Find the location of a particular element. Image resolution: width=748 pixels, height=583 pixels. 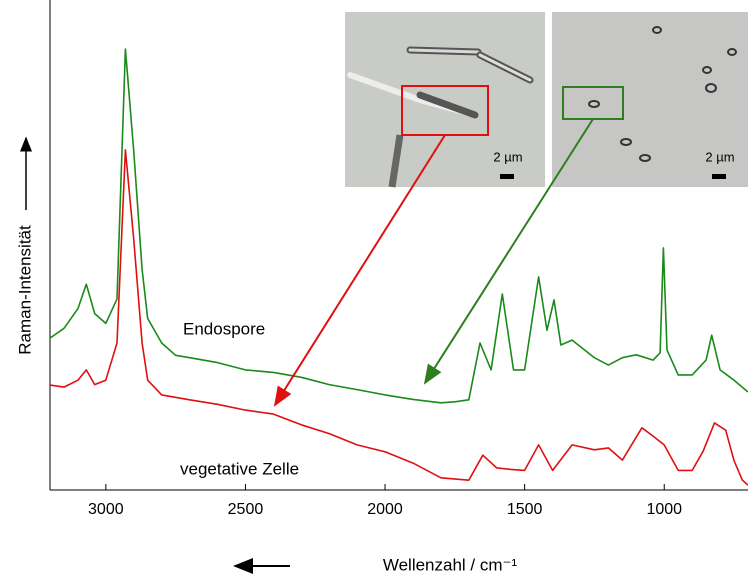

annotation: vegetative Zelle is located at coordinates (239, 468).